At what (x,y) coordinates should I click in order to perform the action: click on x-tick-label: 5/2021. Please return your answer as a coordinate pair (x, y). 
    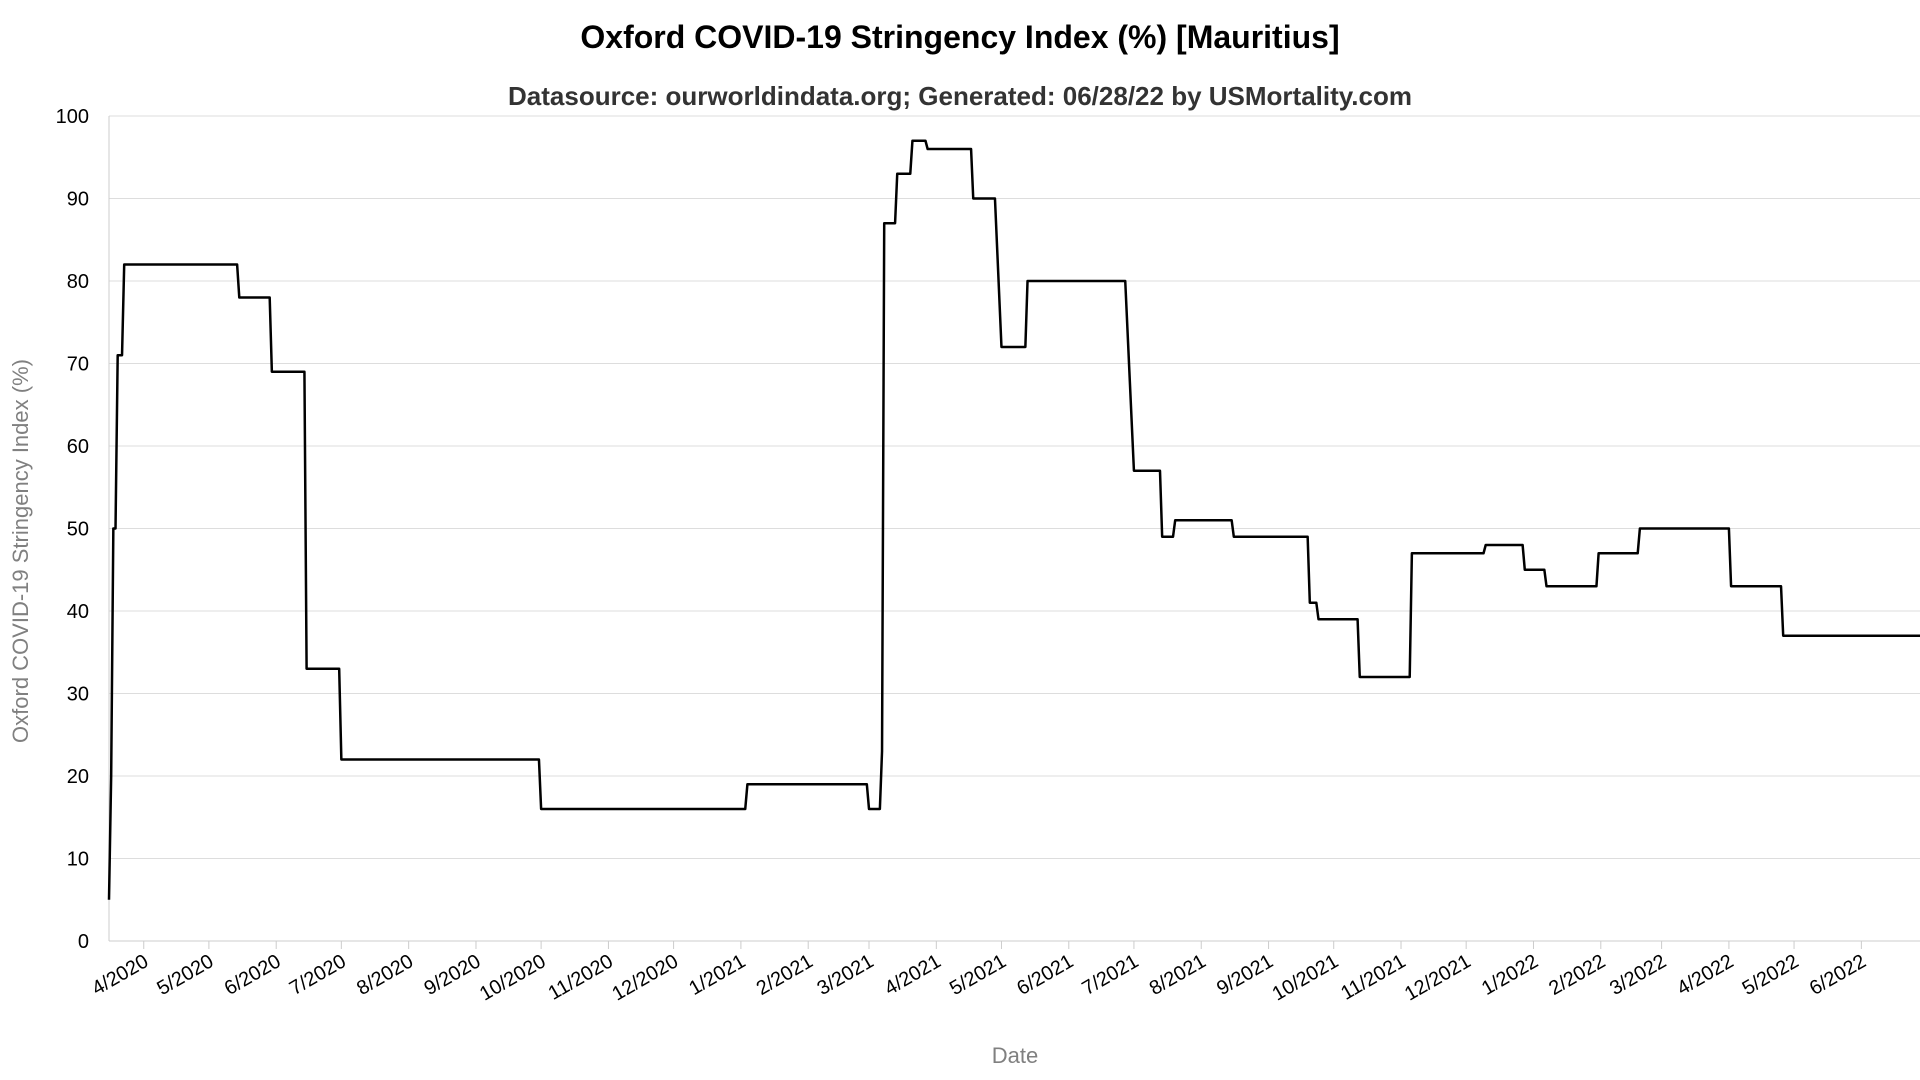
    Looking at the image, I should click on (978, 975).